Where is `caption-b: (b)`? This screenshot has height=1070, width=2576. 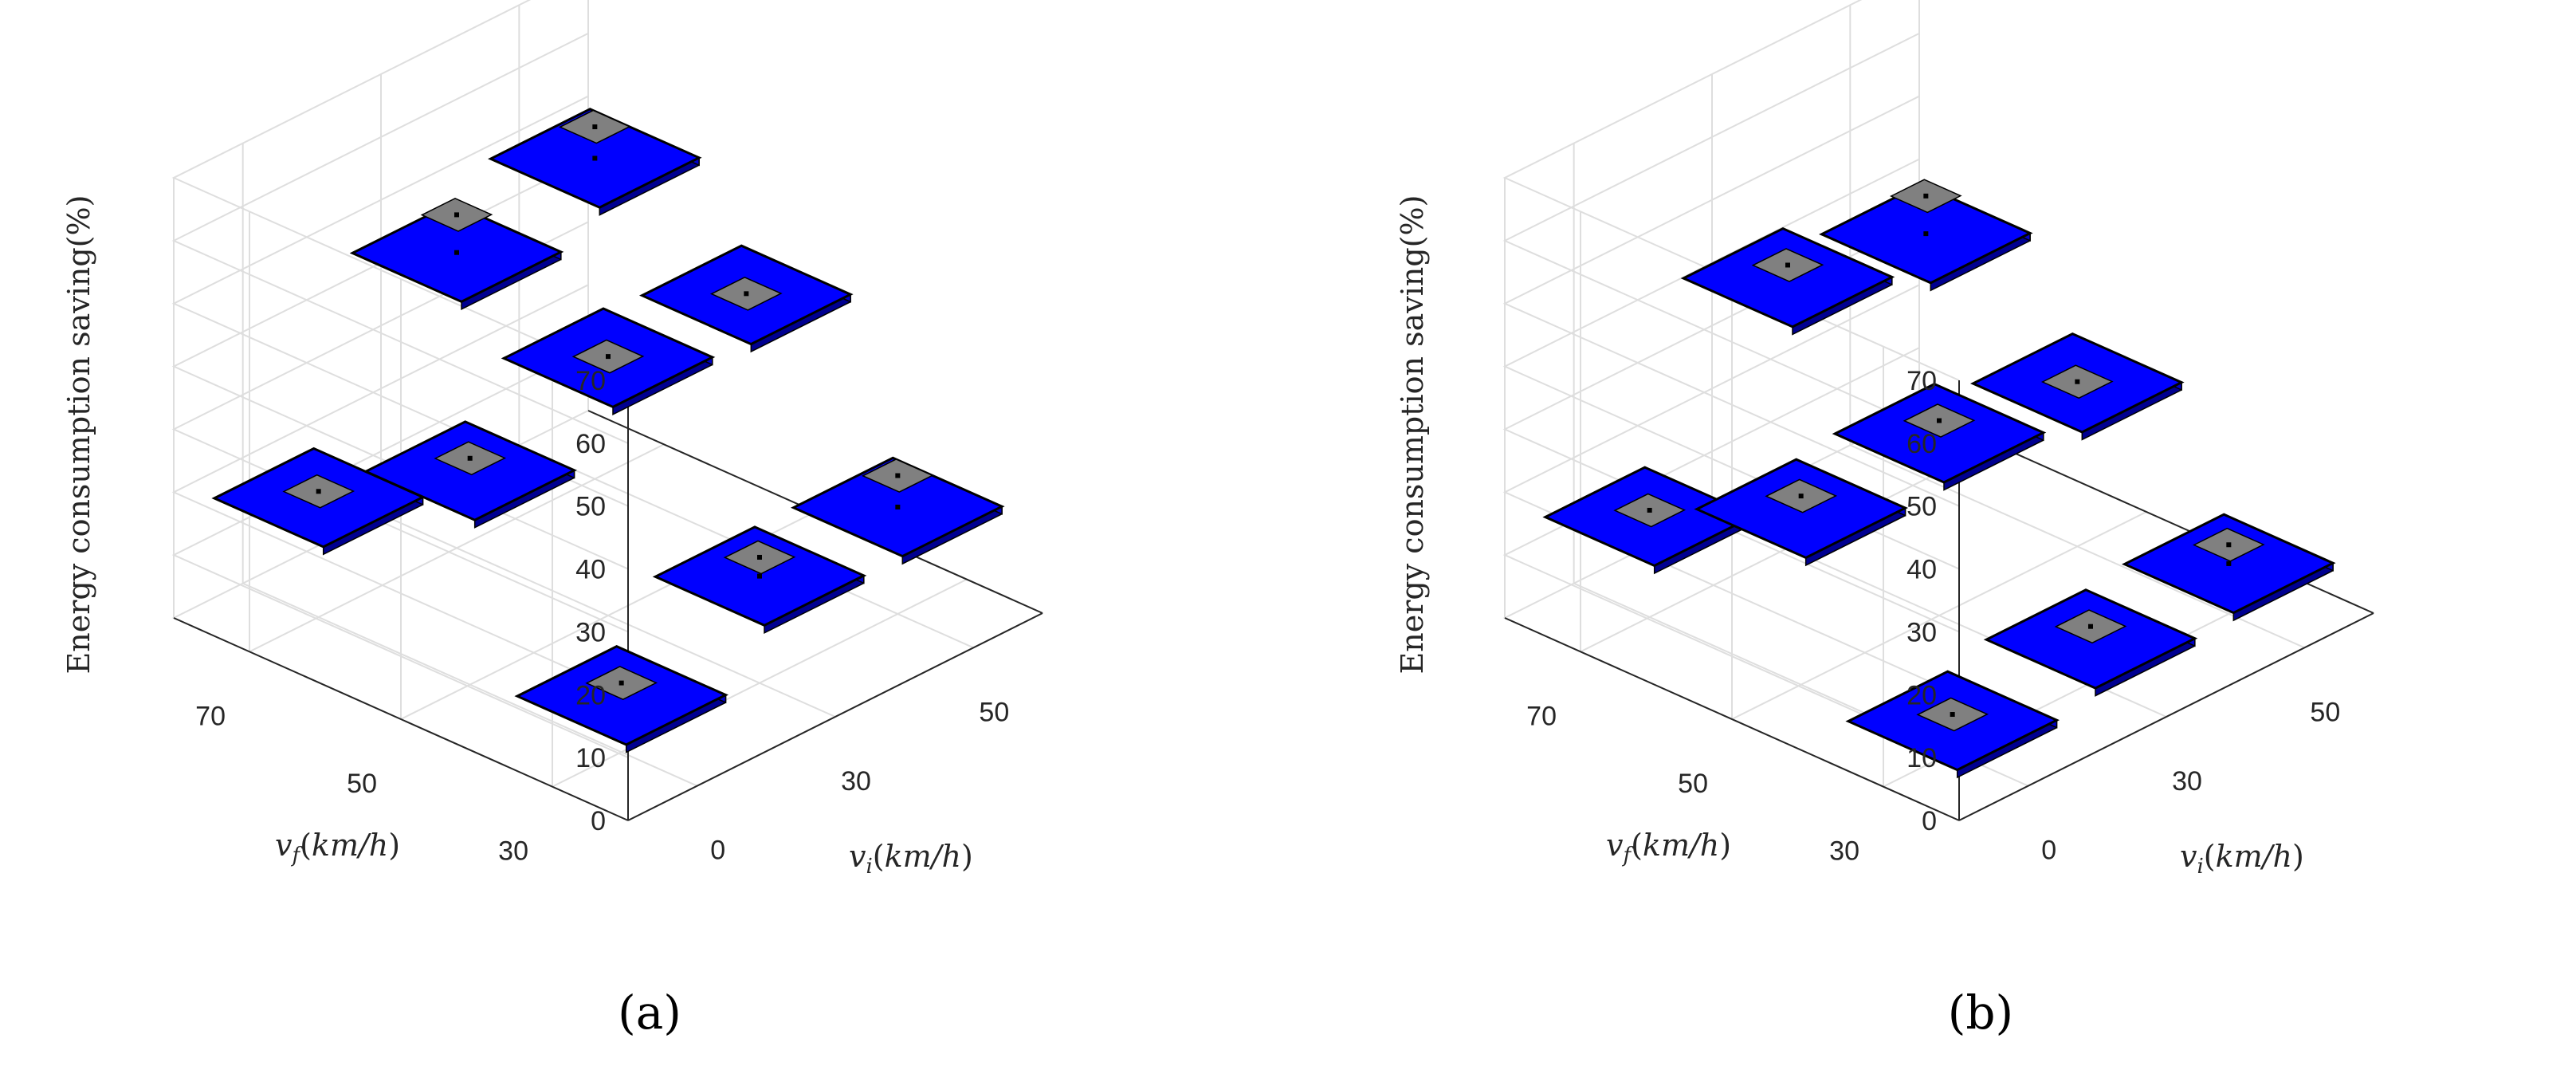 caption-b: (b) is located at coordinates (1981, 1012).